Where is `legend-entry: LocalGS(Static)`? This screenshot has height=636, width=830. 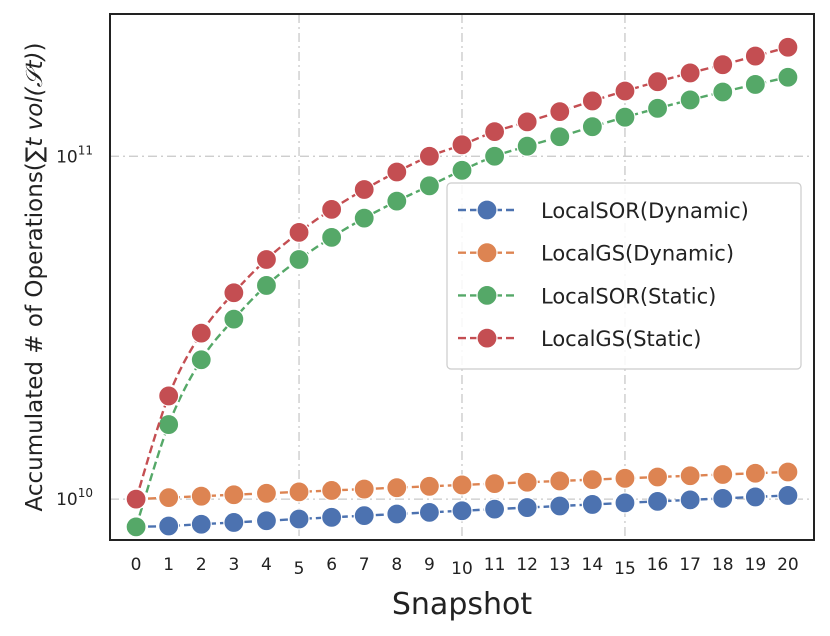 legend-entry: LocalGS(Static) is located at coordinates (579, 339).